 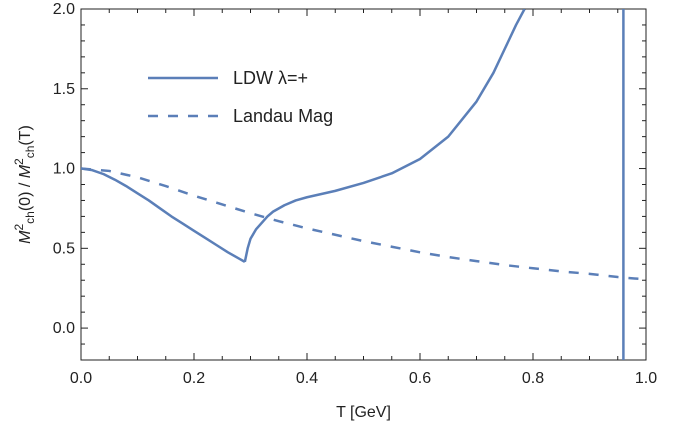 What do you see at coordinates (283, 116) in the screenshot?
I see `legend-label: Landau Mag` at bounding box center [283, 116].